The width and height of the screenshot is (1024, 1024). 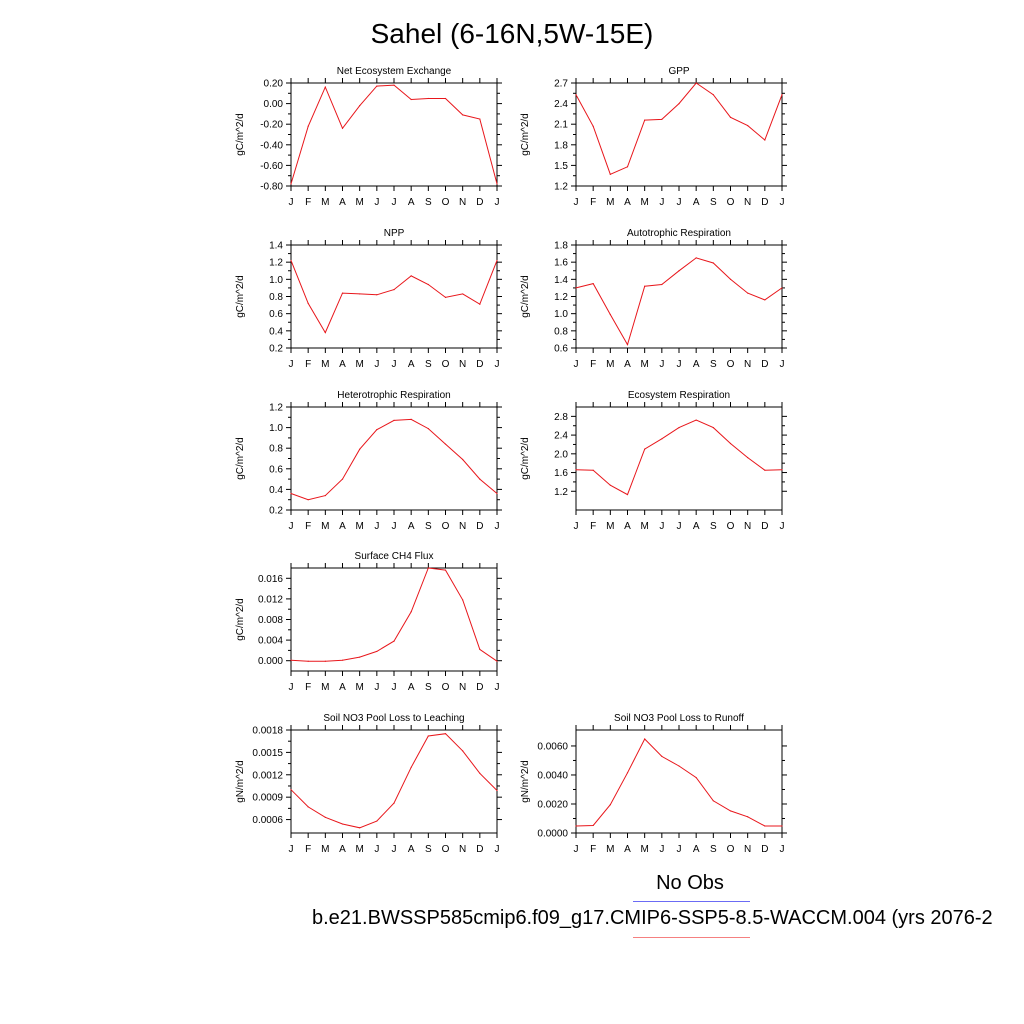 I want to click on chart-title: Surface CH4 Flux, so click(x=394, y=556).